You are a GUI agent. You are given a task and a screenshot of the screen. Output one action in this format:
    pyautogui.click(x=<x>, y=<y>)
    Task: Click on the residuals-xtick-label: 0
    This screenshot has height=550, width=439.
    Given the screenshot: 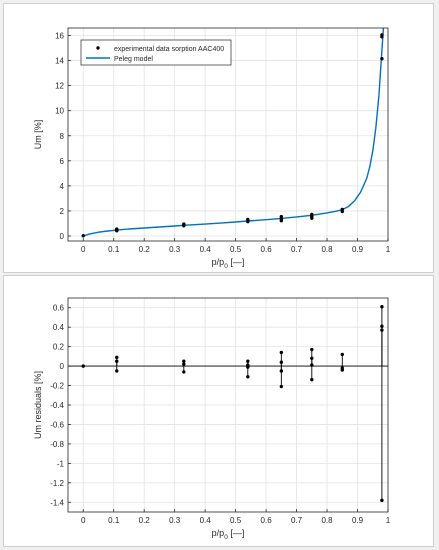 What is the action you would take?
    pyautogui.click(x=83, y=520)
    